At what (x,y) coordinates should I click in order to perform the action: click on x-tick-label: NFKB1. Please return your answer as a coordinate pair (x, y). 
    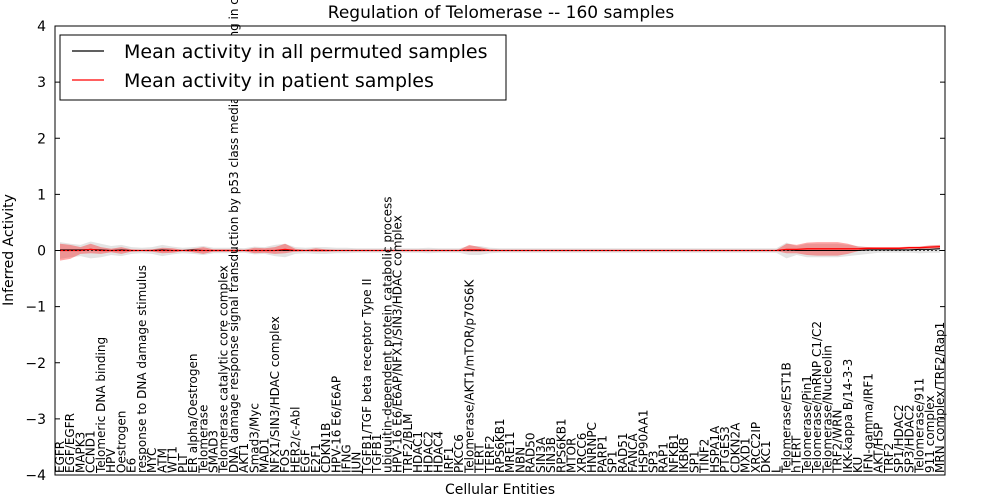
    Looking at the image, I should click on (674, 453).